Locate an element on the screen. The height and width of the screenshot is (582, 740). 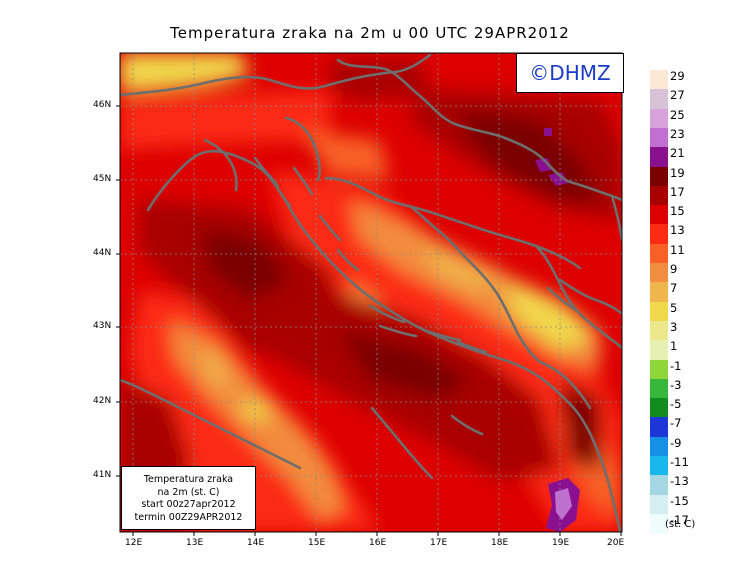
y-tick-label: 42N is located at coordinates (102, 401).